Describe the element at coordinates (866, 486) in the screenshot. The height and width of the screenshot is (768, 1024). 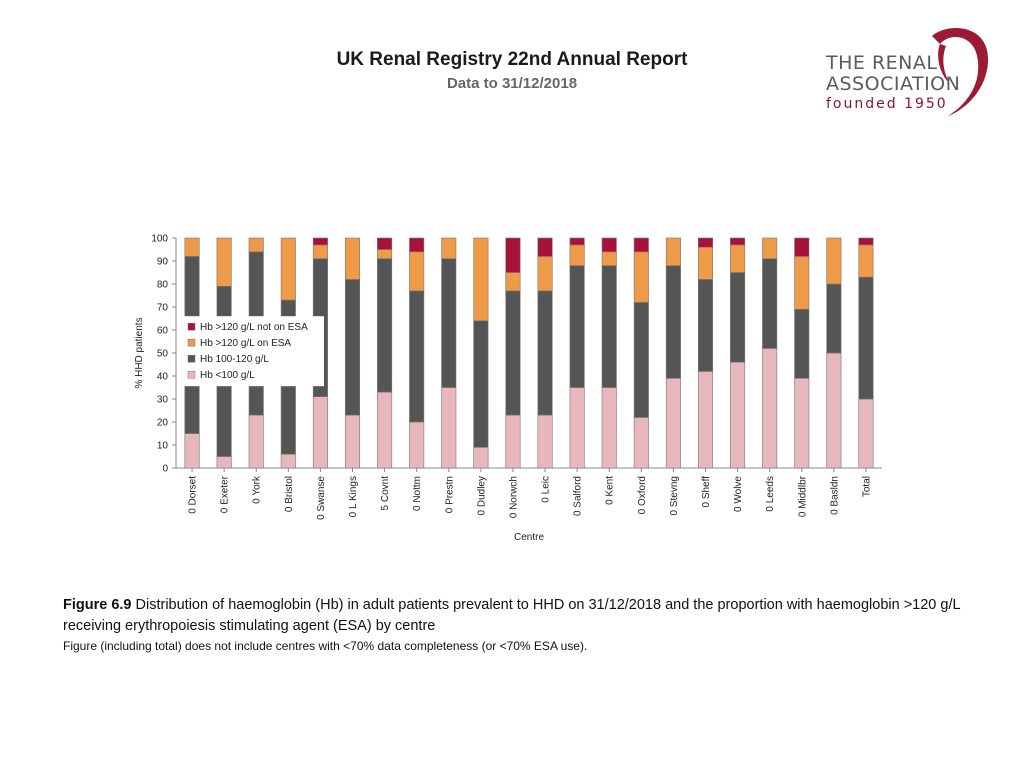
I see `x-tick-label: Total` at that location.